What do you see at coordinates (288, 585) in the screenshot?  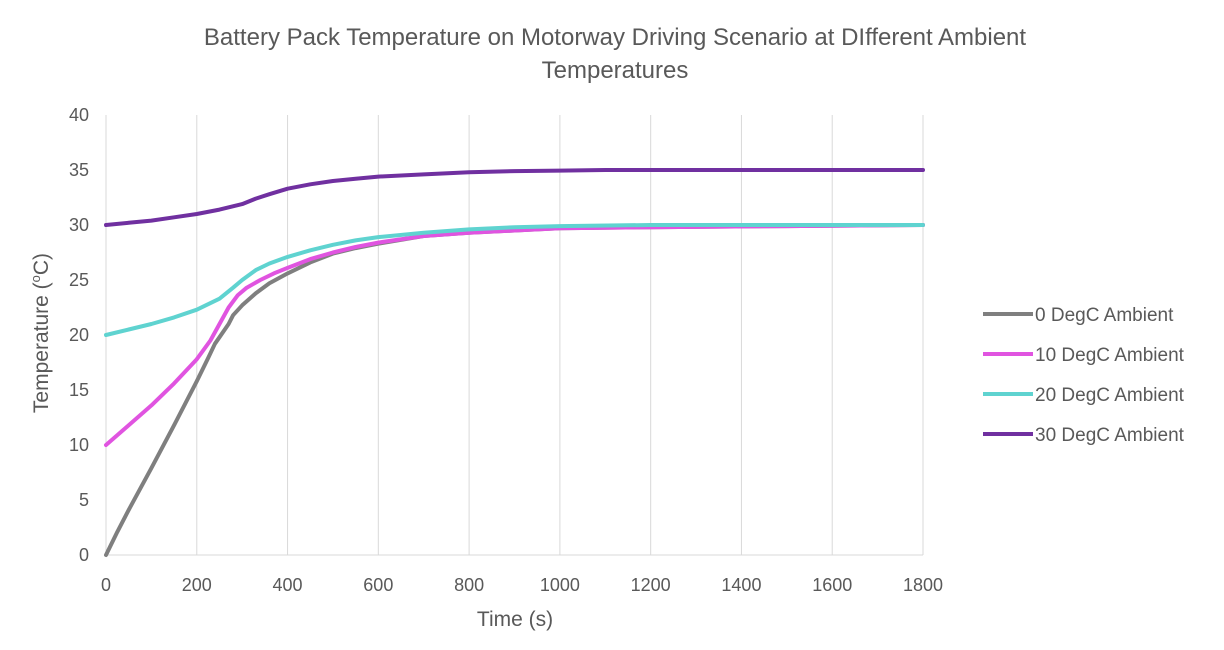 I see `x-tick-label: 400` at bounding box center [288, 585].